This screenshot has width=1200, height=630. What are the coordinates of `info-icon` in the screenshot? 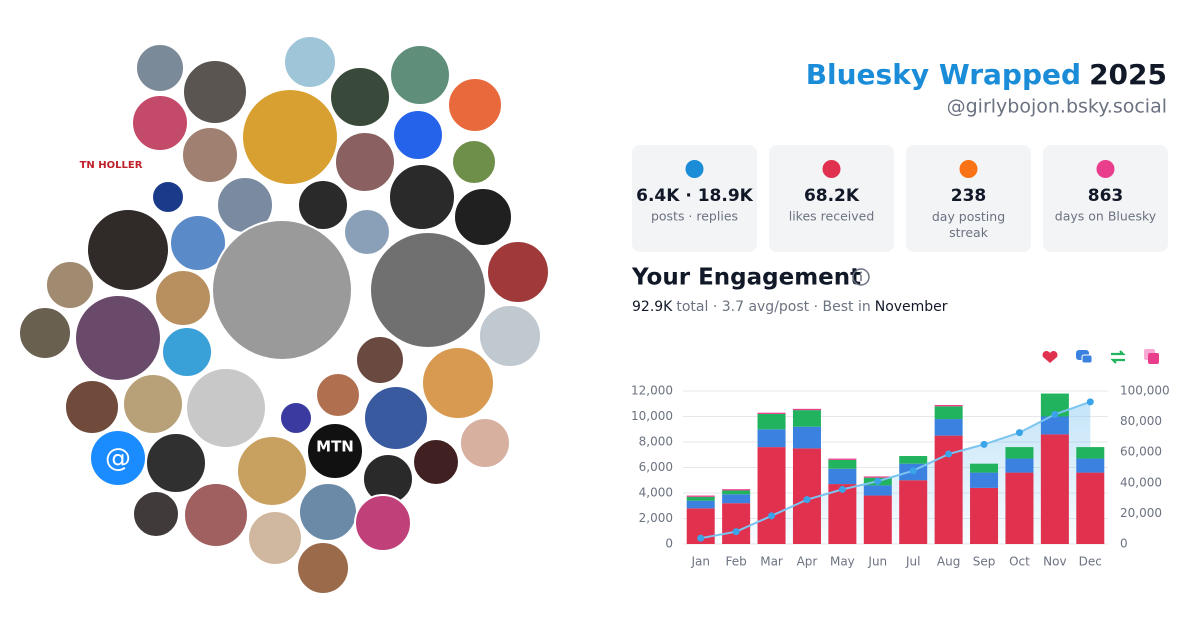 It's located at (861, 277).